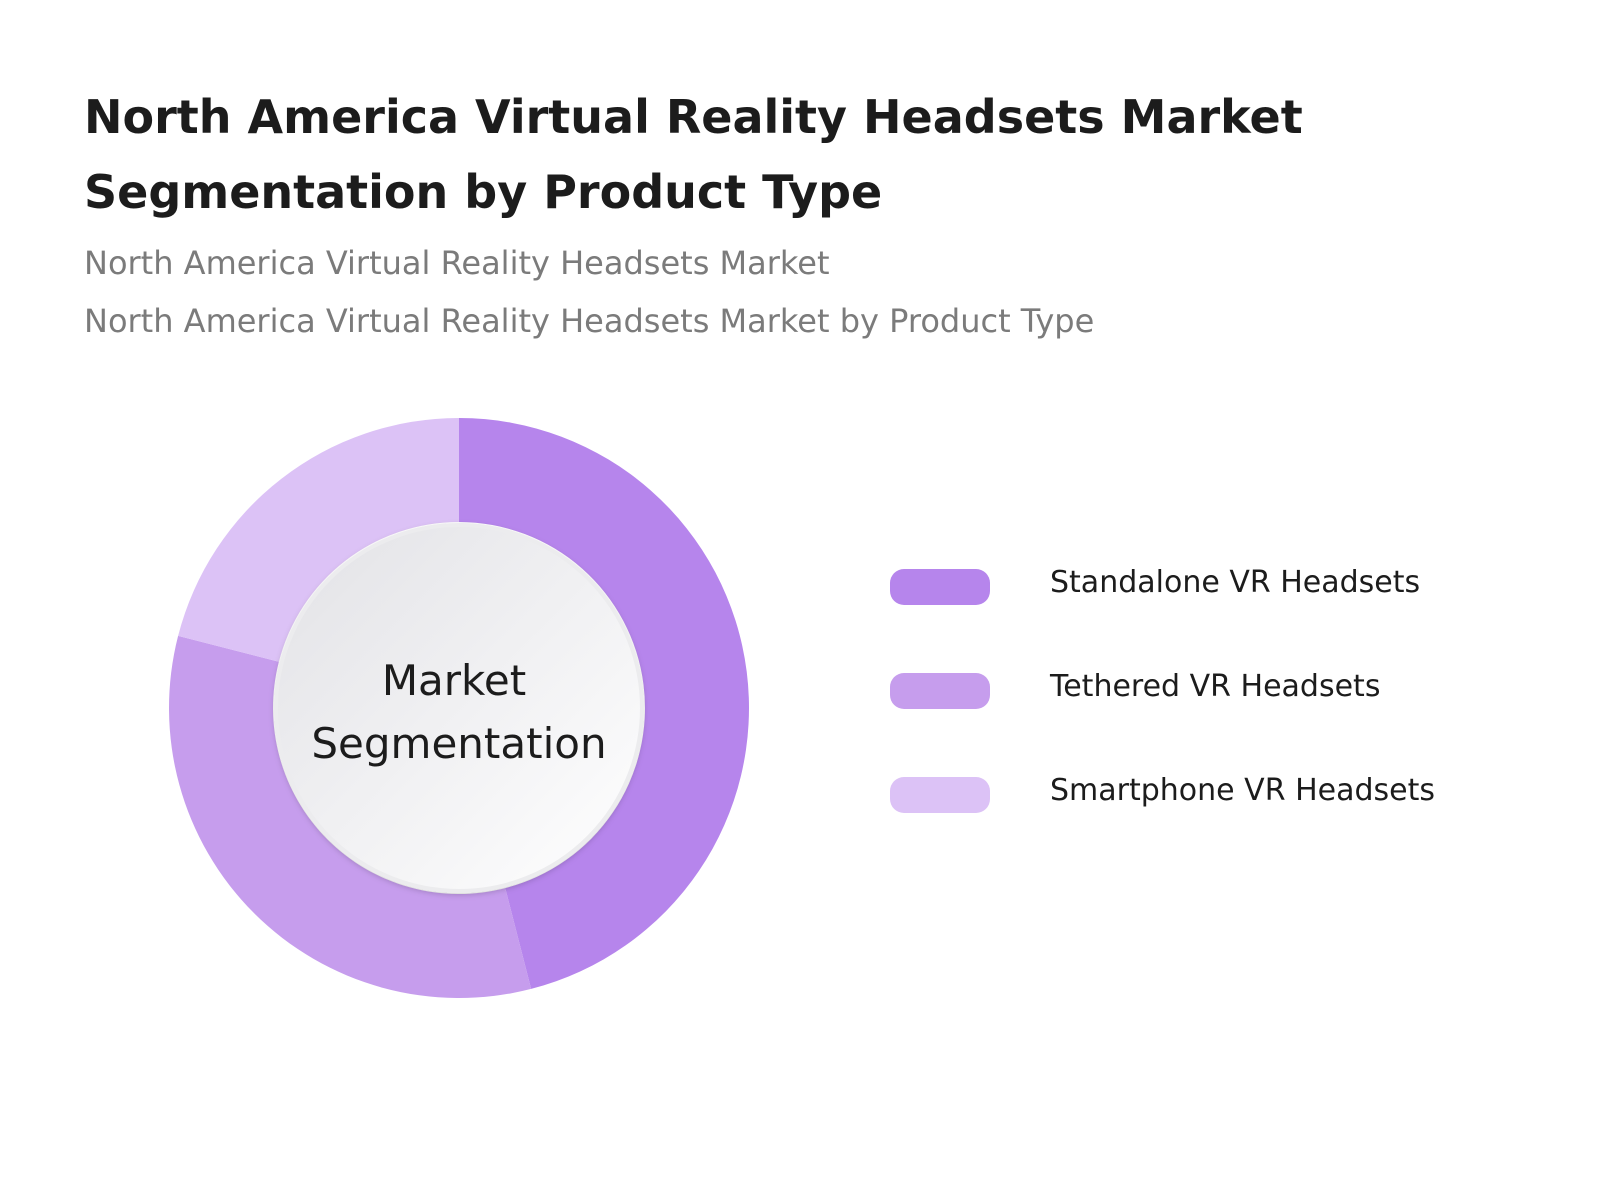  What do you see at coordinates (1242, 790) in the screenshot?
I see `legend-label-smartphone: Smartphone VR Headsets` at bounding box center [1242, 790].